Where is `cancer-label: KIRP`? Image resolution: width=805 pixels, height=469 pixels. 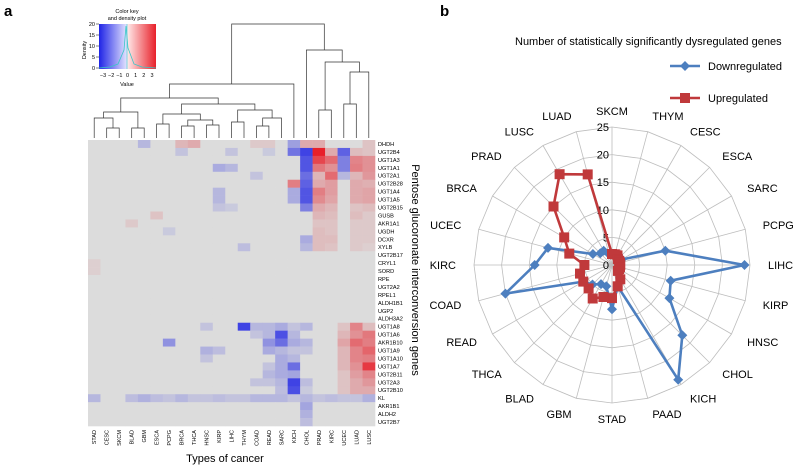
cancer-label: KIRP is located at coordinates (220, 436).